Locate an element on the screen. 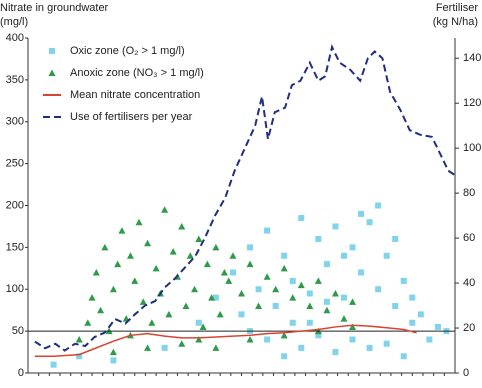 The image size is (482, 388). legend-label: Use of fertilisers per year is located at coordinates (131, 117).